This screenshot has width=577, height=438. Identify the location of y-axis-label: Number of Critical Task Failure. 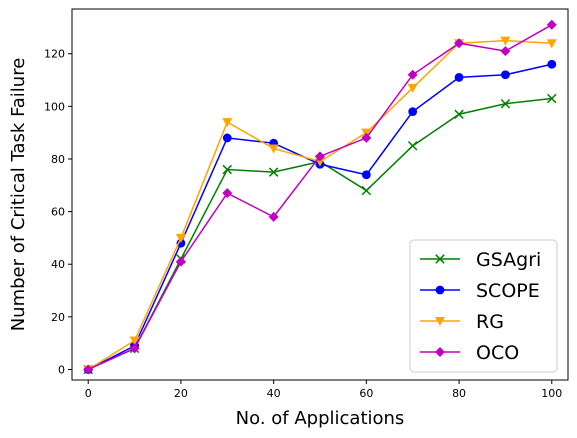
(18, 195).